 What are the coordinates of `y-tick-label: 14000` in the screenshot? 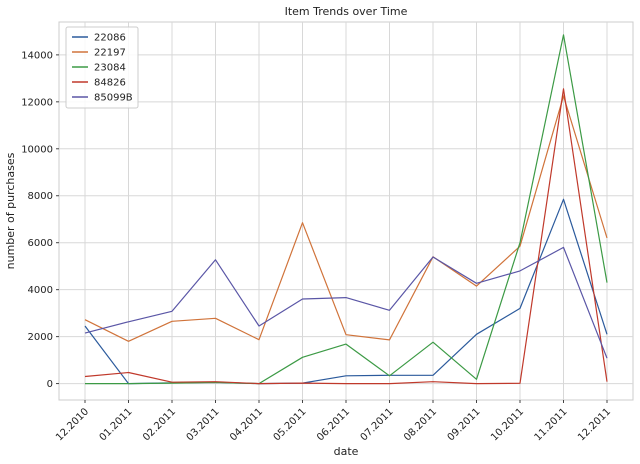 It's located at (37, 55).